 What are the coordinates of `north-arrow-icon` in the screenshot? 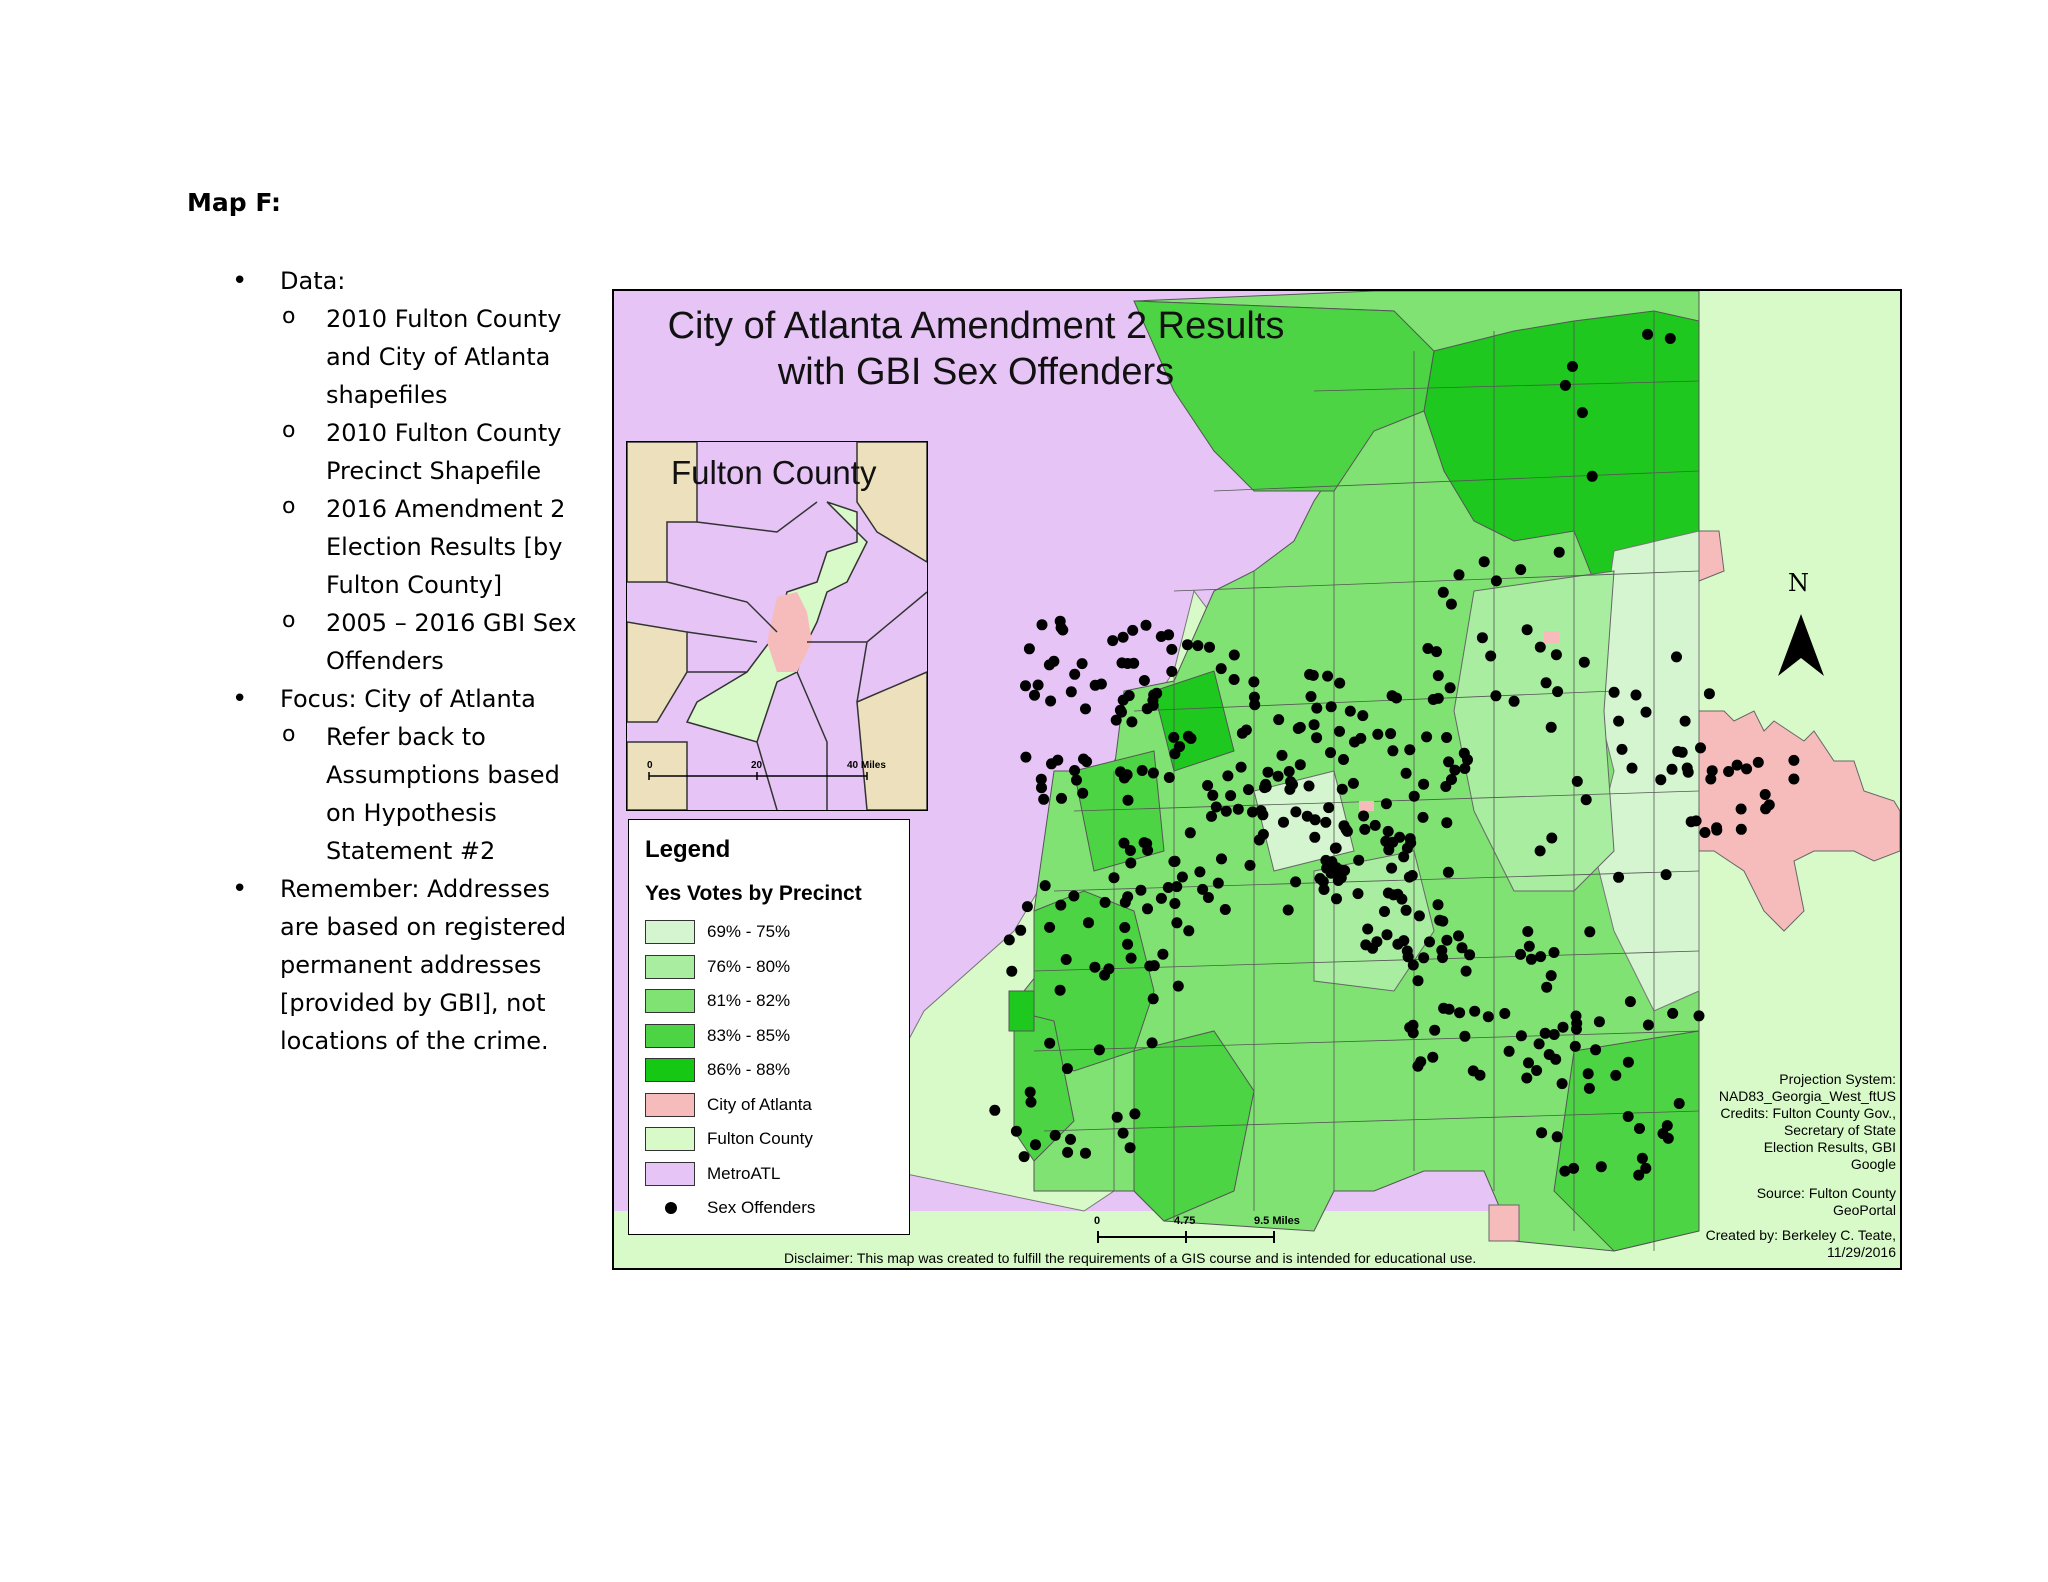 It's located at (1801, 645).